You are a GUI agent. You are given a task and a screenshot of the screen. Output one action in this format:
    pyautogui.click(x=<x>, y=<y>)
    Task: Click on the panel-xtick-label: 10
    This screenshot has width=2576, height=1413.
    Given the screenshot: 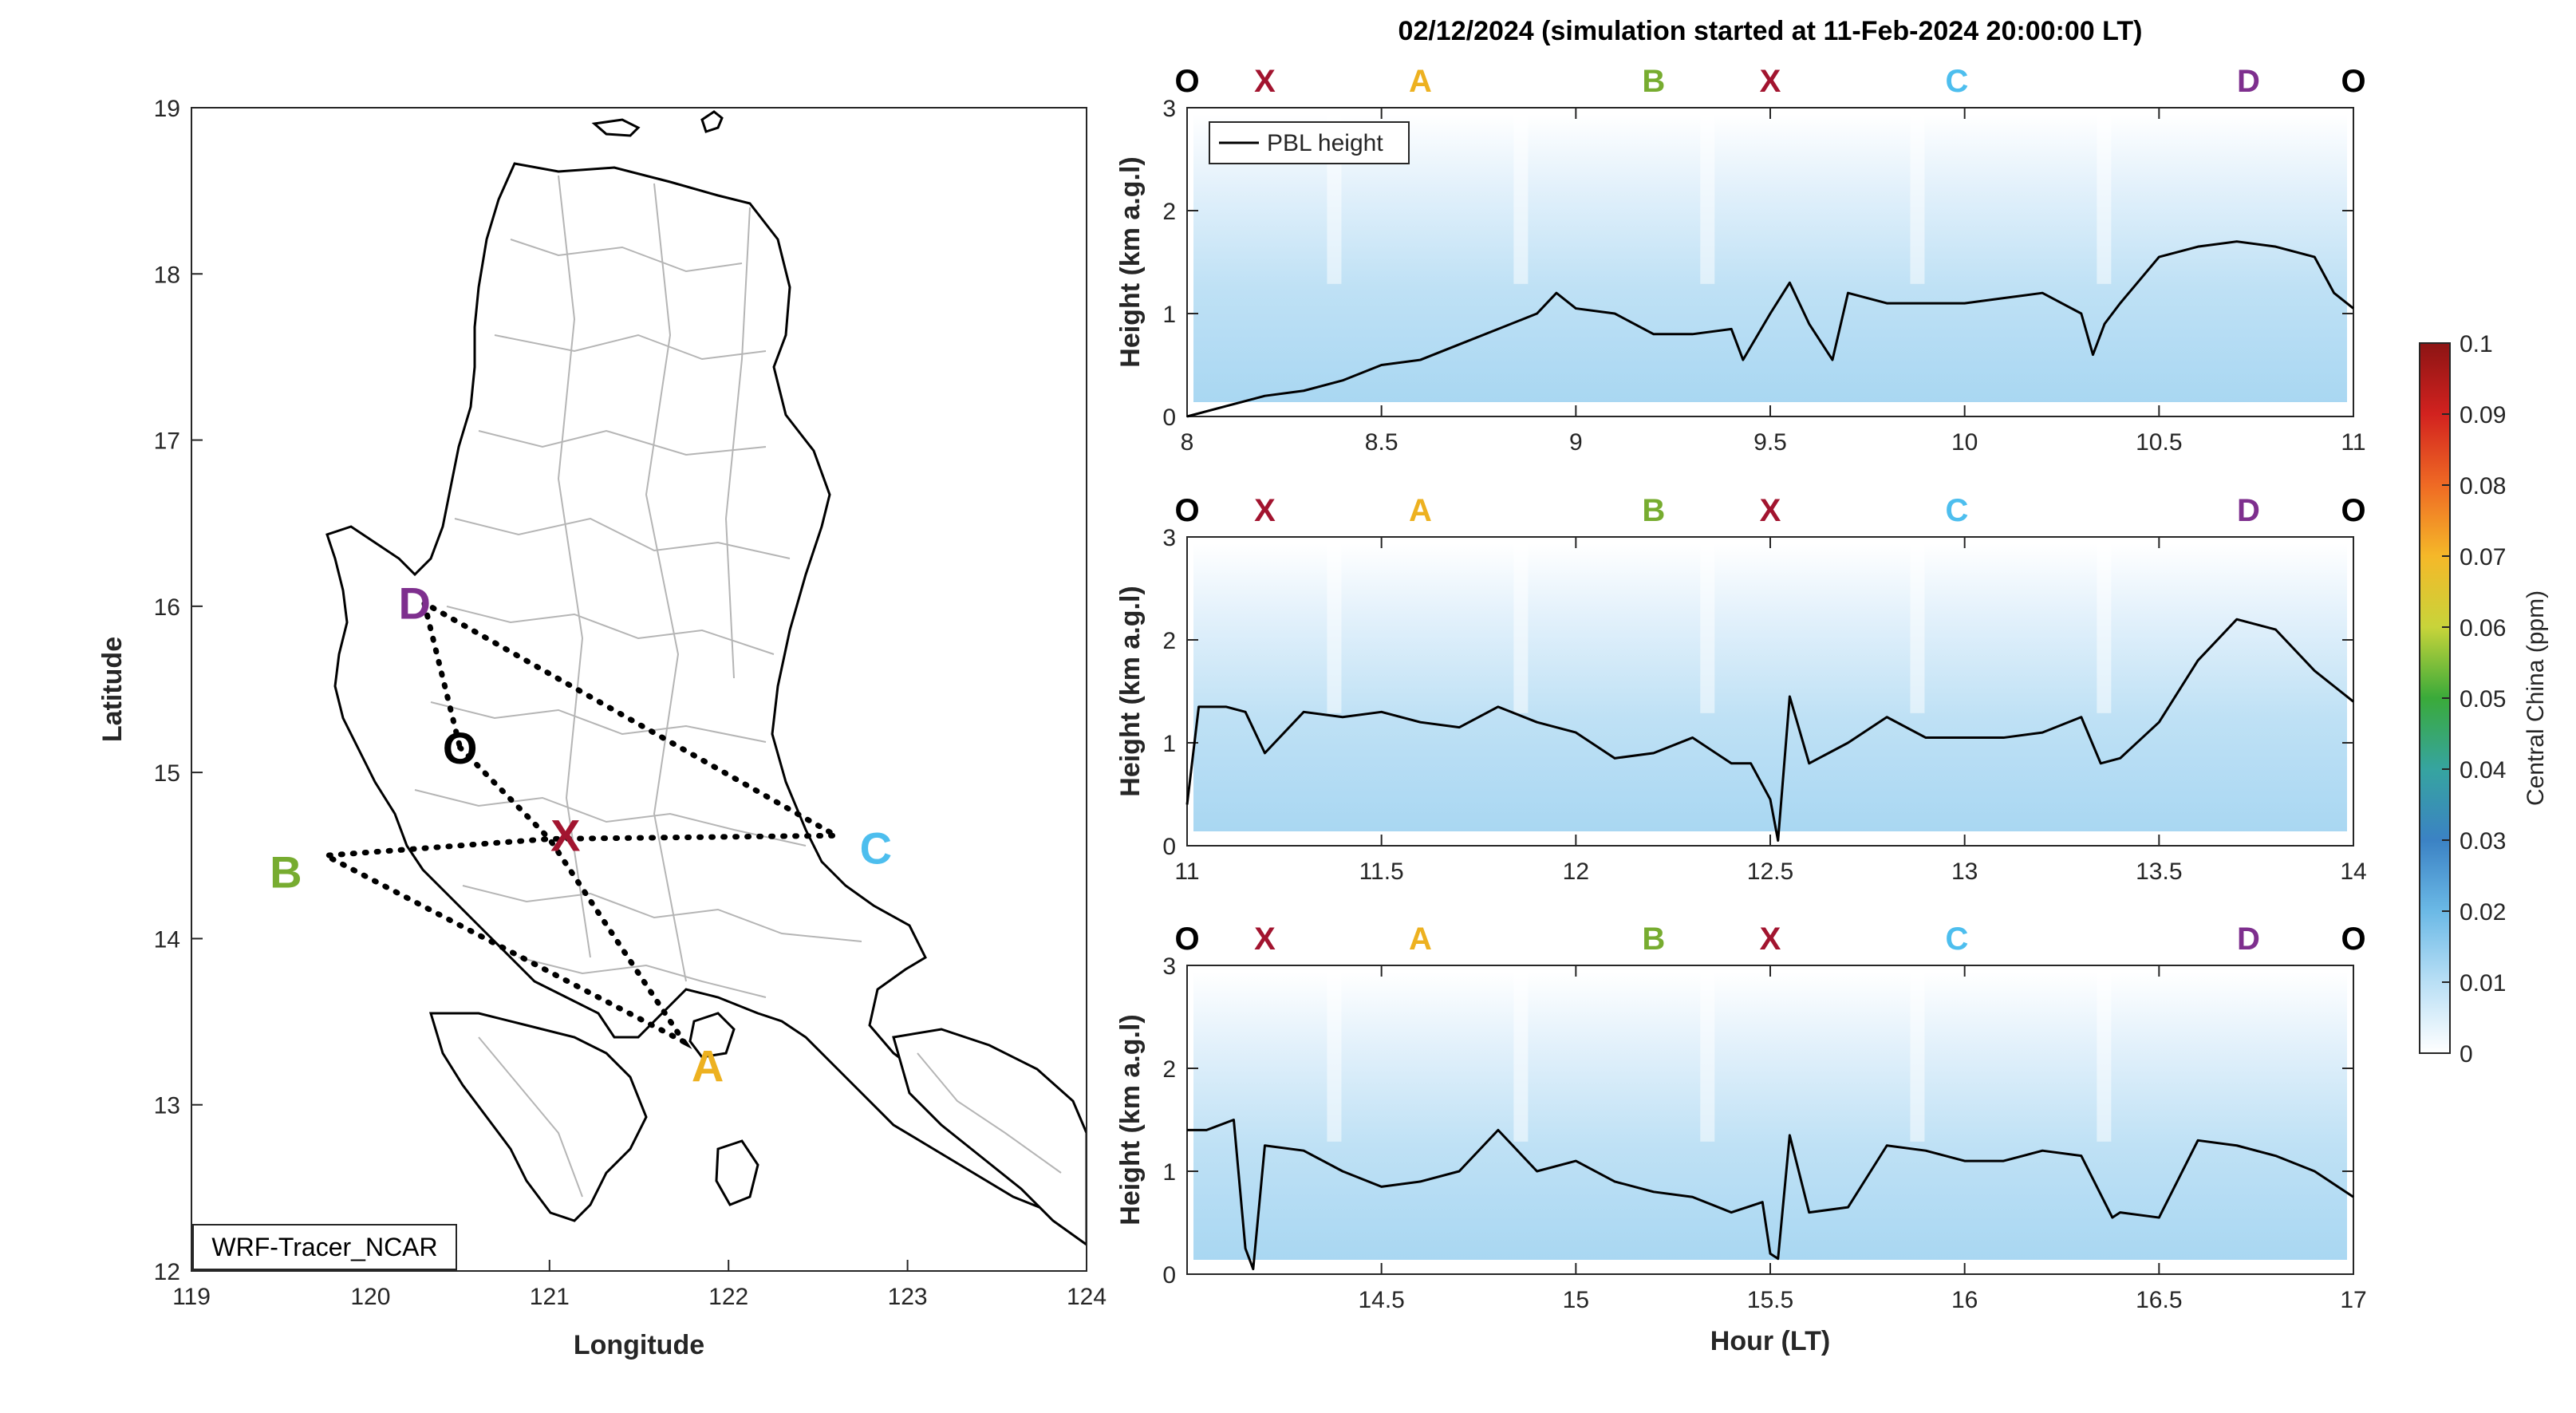 What is the action you would take?
    pyautogui.click(x=1964, y=442)
    